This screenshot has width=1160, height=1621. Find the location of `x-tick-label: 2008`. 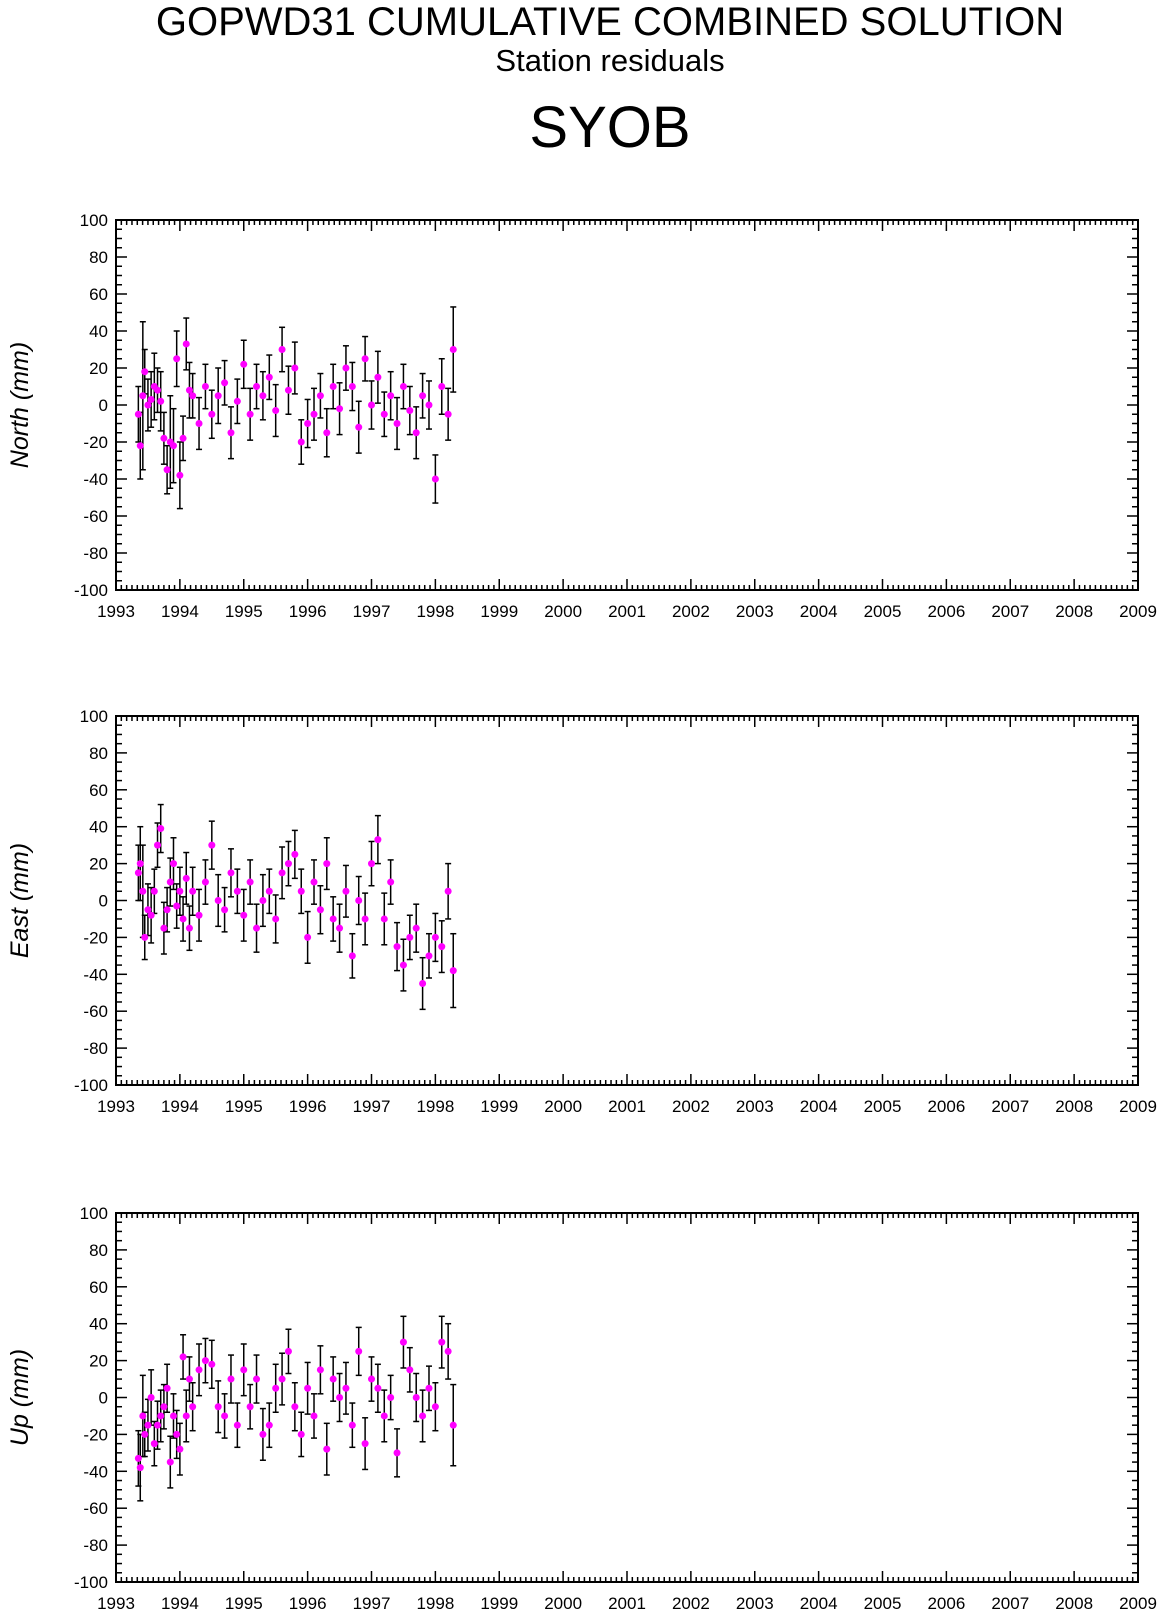

x-tick-label: 2008 is located at coordinates (1074, 1106).